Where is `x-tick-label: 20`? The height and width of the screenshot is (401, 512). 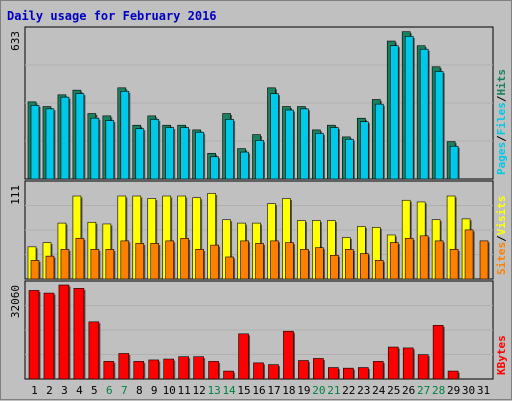
x-tick-label: 20 is located at coordinates (318, 390).